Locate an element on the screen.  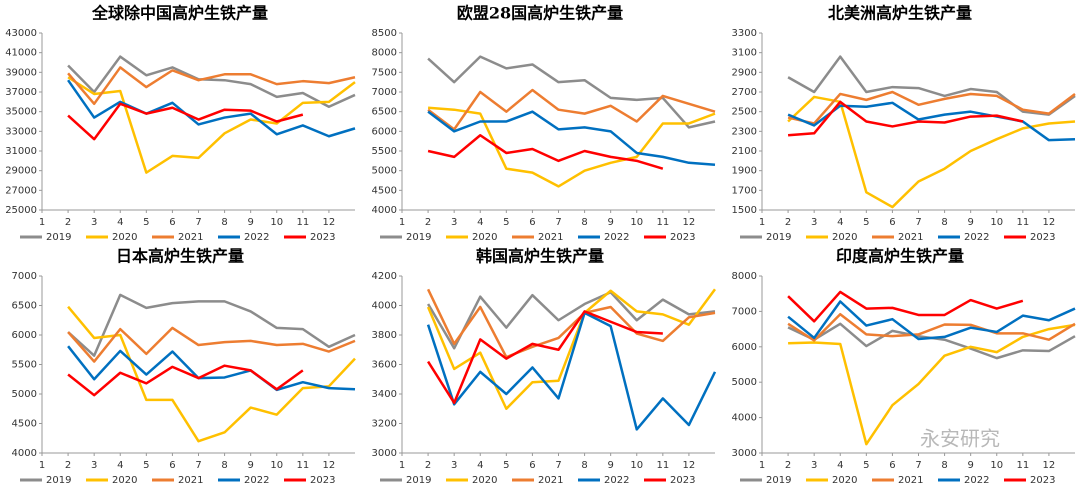
x-tick-label: 10 is located at coordinates (636, 465).